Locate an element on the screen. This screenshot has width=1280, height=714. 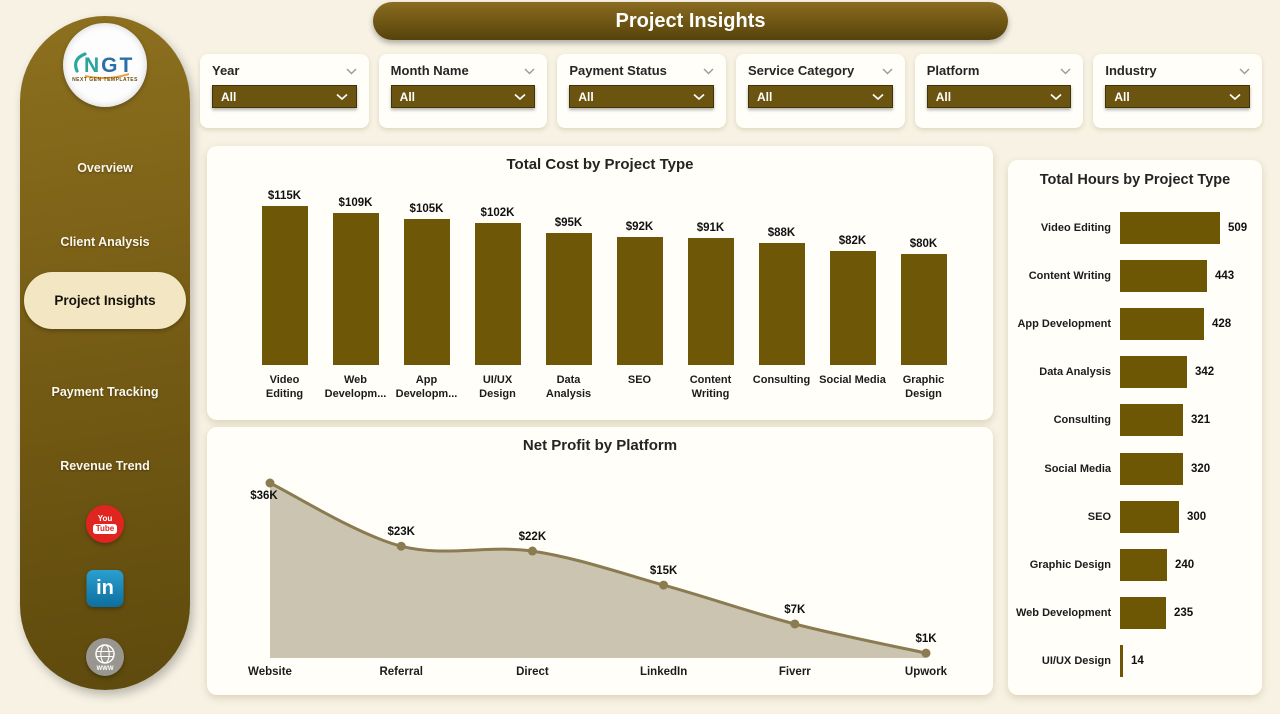
cost-column-graphic-design: $80K Graphic Design is located at coordinates (923, 300).